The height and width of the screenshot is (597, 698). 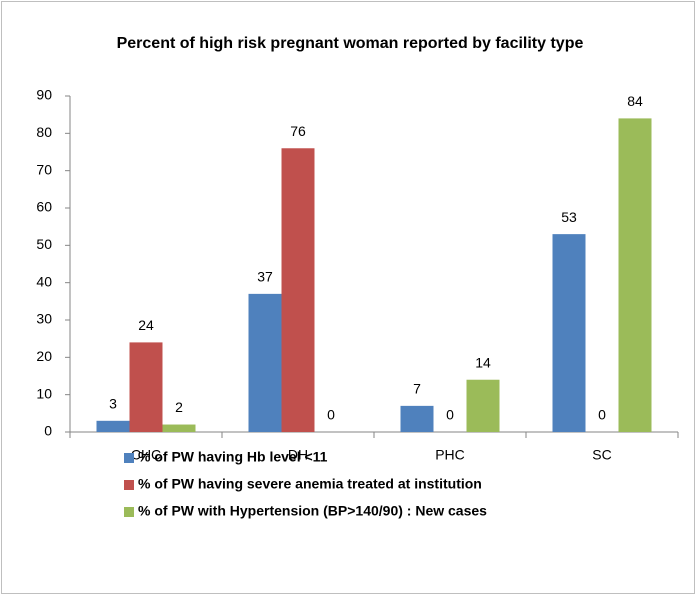 I want to click on y-tick-label: 0, so click(x=48, y=431).